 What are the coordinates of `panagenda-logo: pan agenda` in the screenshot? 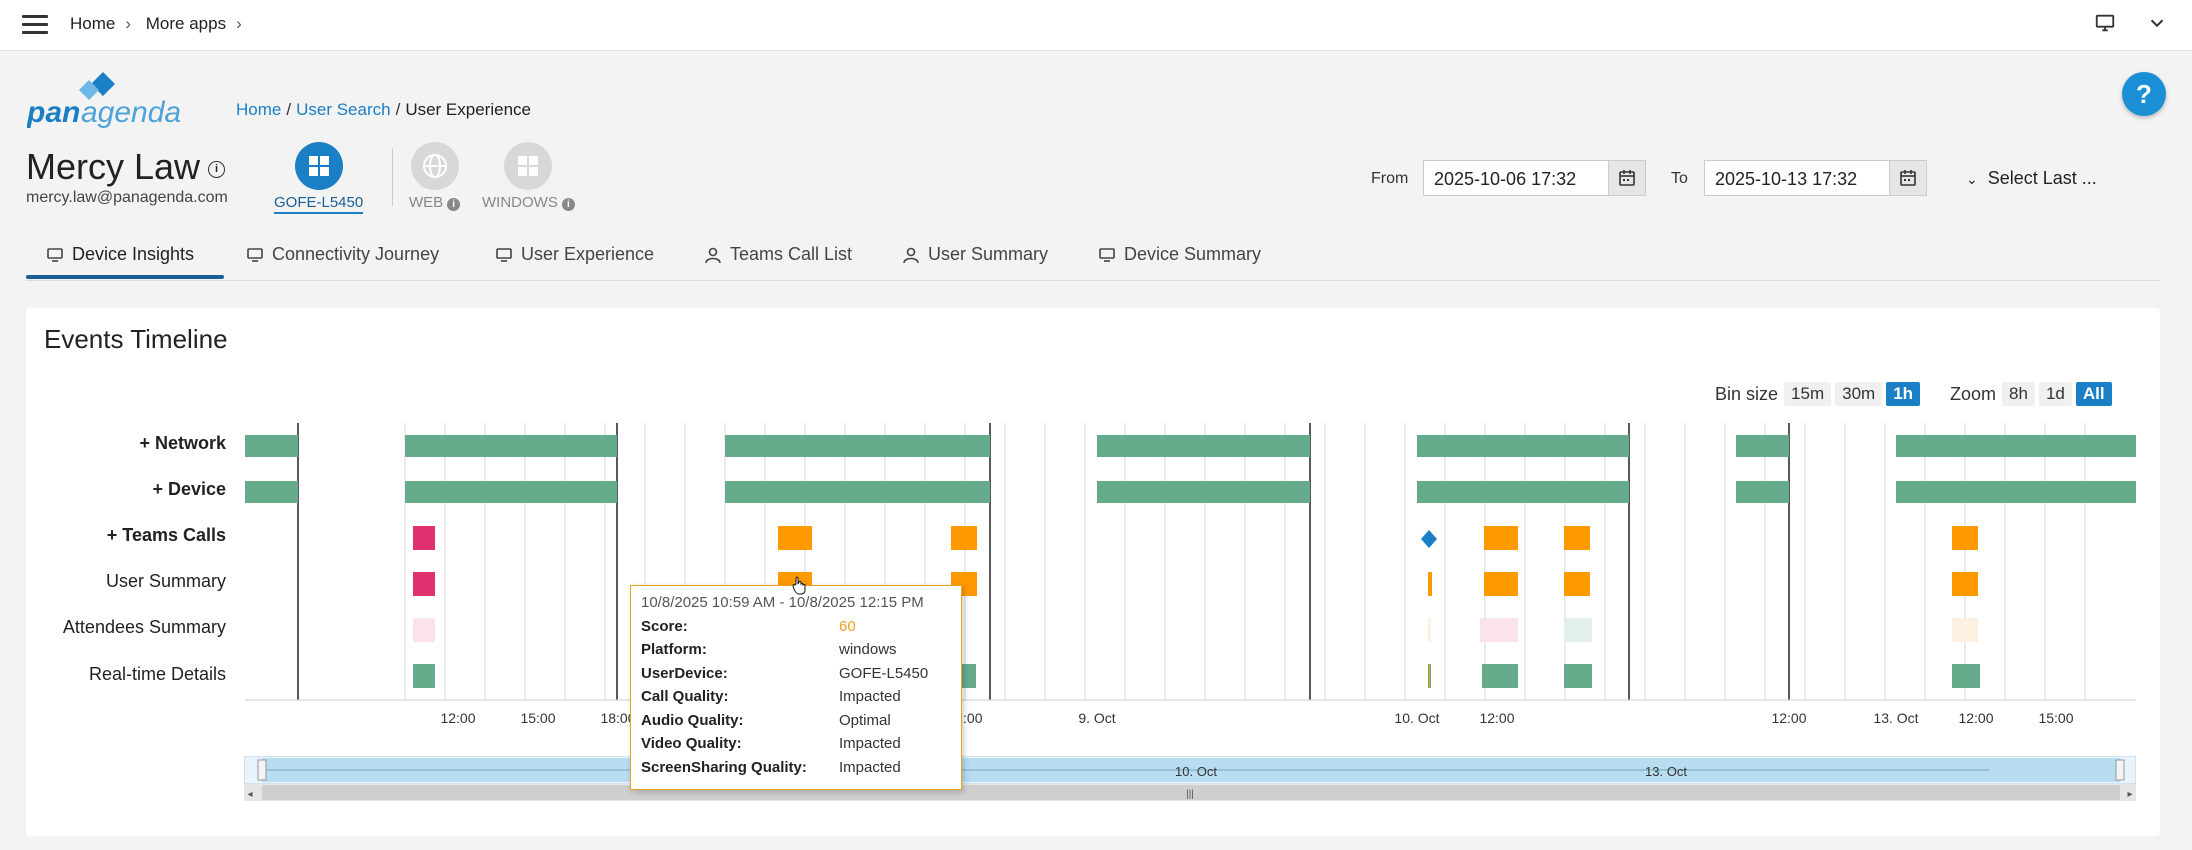 It's located at (104, 100).